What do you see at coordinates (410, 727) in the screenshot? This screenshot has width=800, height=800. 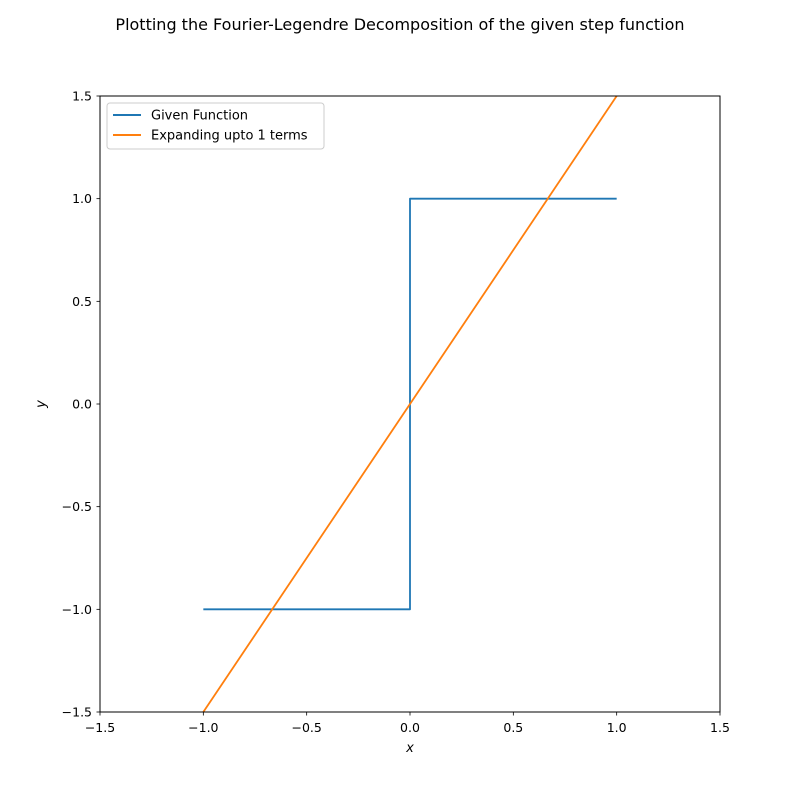 I see `x-tick-label: 0.0` at bounding box center [410, 727].